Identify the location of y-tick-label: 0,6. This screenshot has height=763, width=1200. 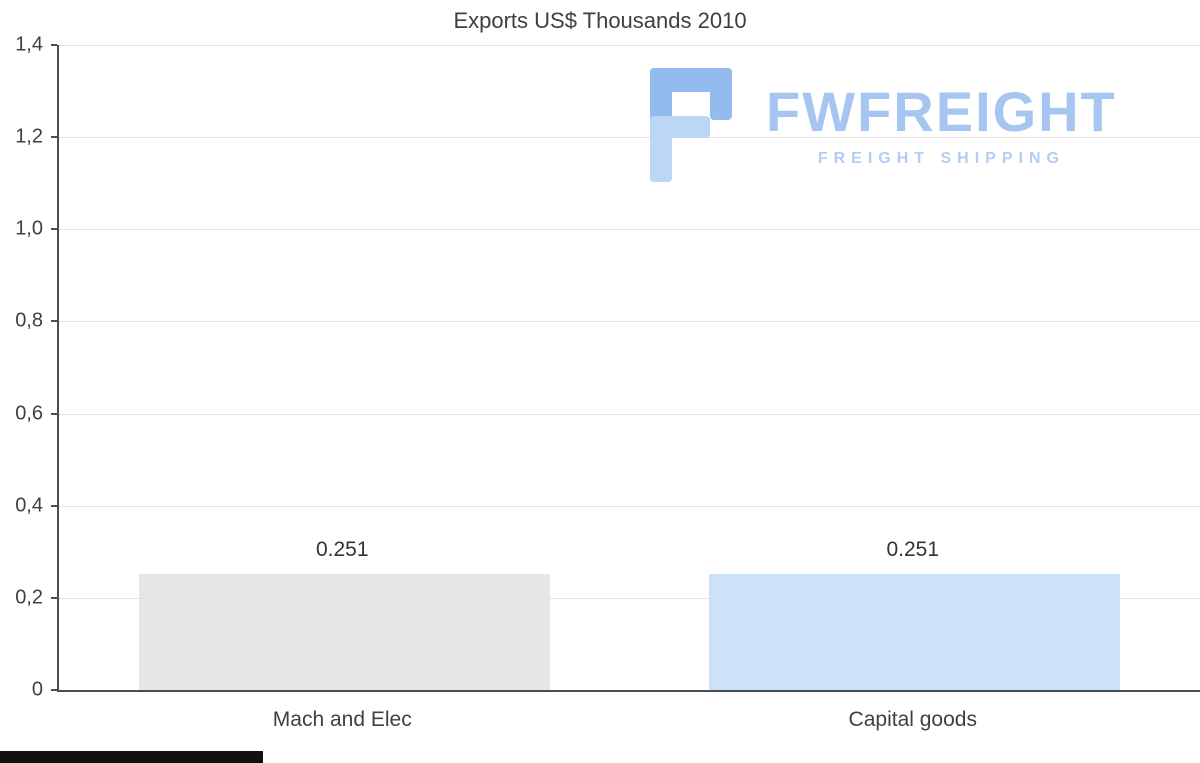
(29, 413).